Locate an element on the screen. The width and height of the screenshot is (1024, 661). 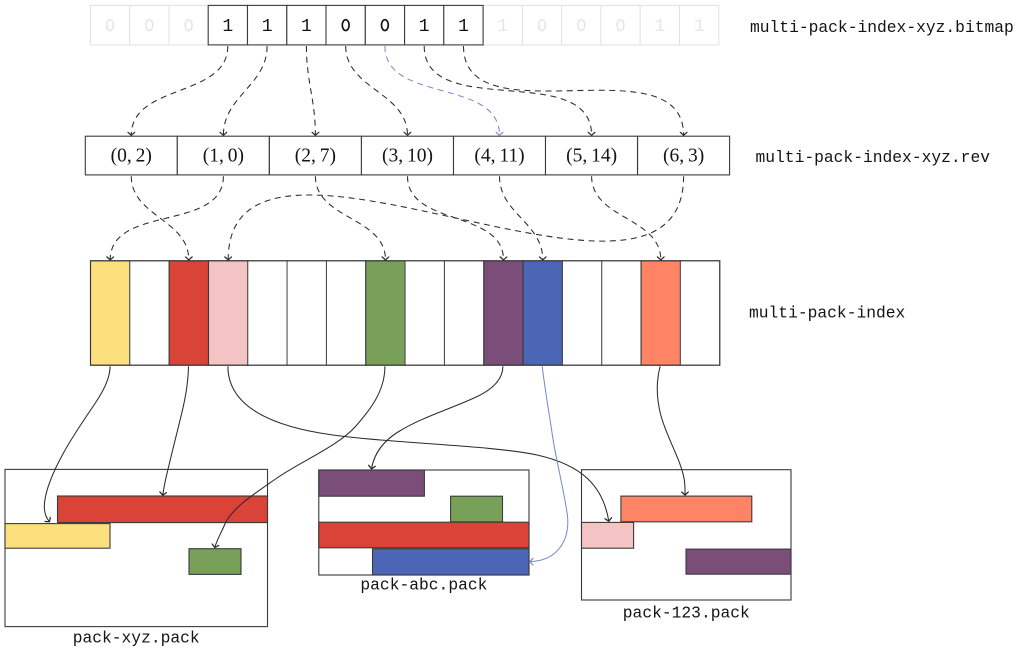
svg-text: pack-123.pack is located at coordinates (686, 613).